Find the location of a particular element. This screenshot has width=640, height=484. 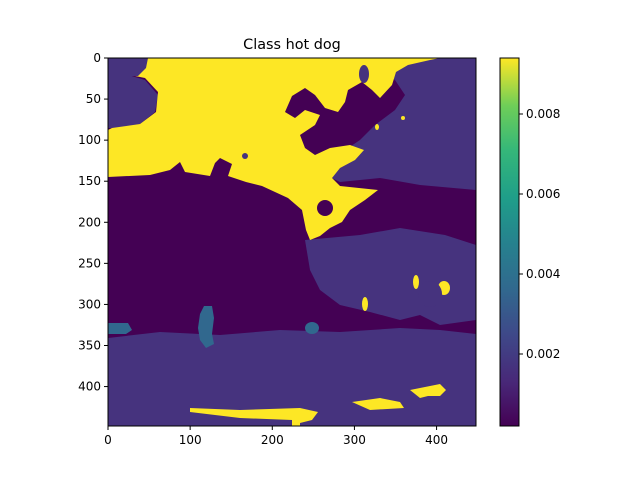

colorbar-tick-label: 0.002 is located at coordinates (543, 354).